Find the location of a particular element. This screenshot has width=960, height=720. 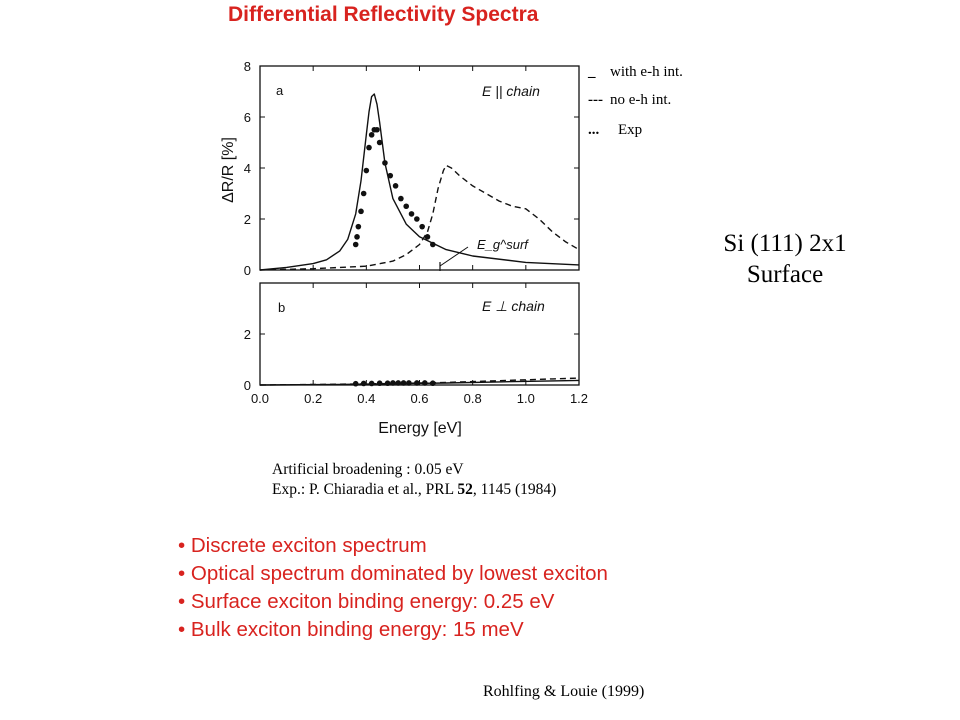

y-tick-label: 8 is located at coordinates (247, 66).